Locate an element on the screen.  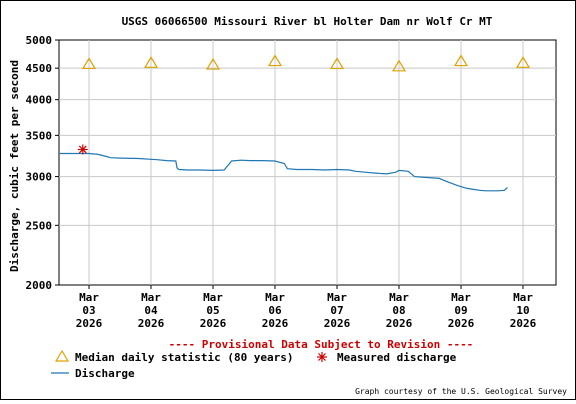
x-tick-label: 08 is located at coordinates (398, 310).